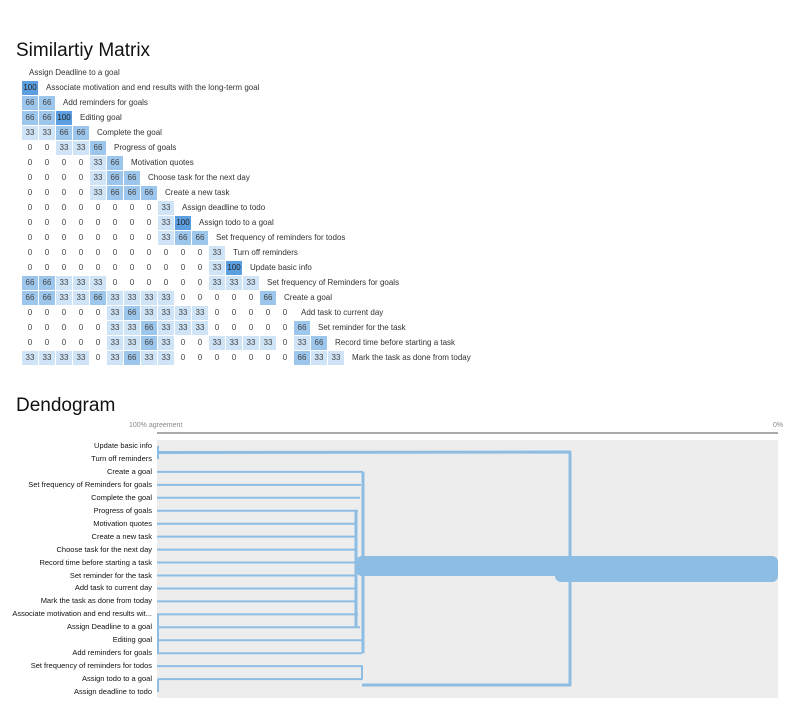 The height and width of the screenshot is (725, 800). Describe the element at coordinates (281, 267) in the screenshot. I see `matrix-row-label: Update basic info` at that location.